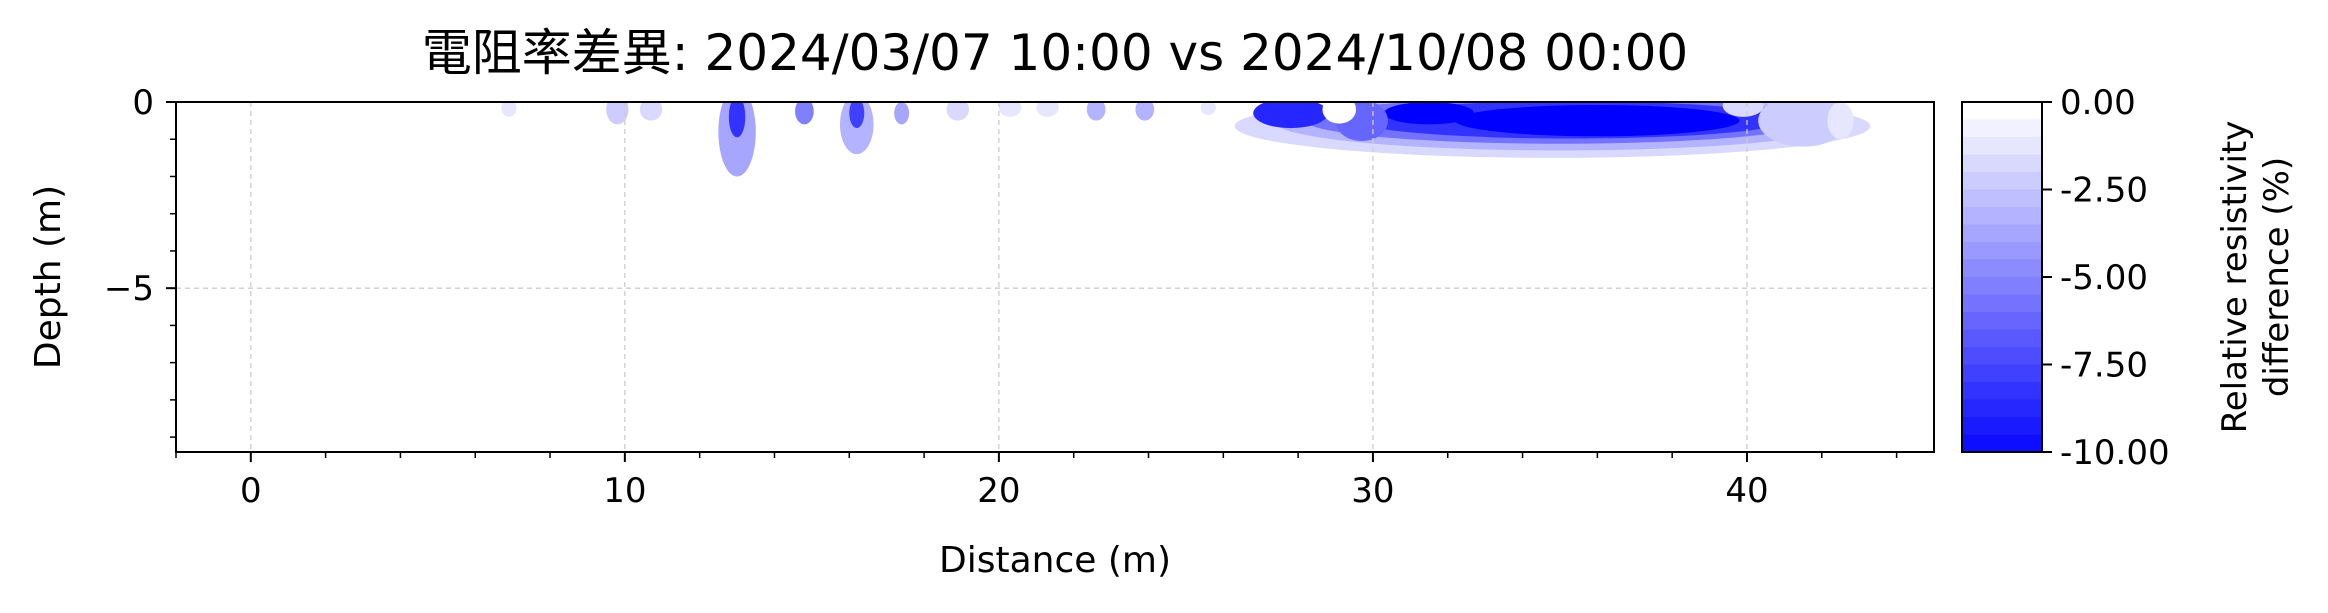 The width and height of the screenshot is (2328, 613). I want to click on x-tick-label-4: 40, so click(1746, 491).